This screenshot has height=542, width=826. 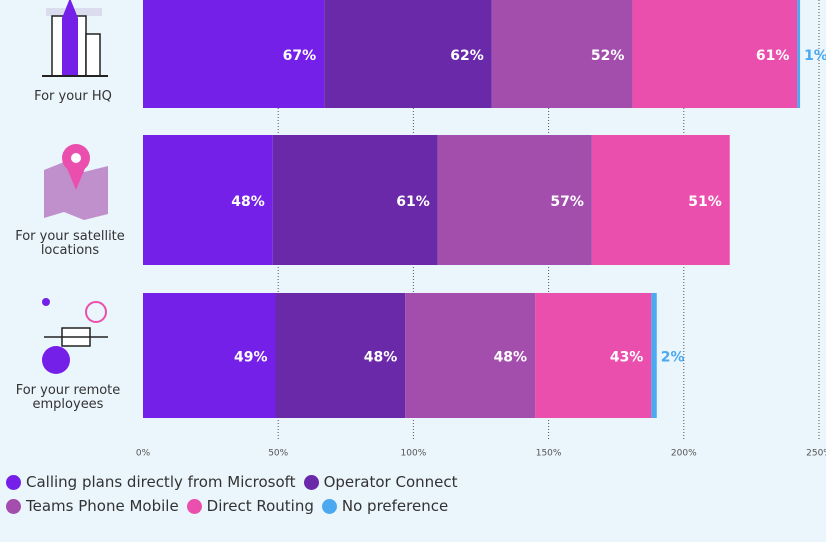 I want to click on legend-item: Operator Connect, so click(x=380, y=482).